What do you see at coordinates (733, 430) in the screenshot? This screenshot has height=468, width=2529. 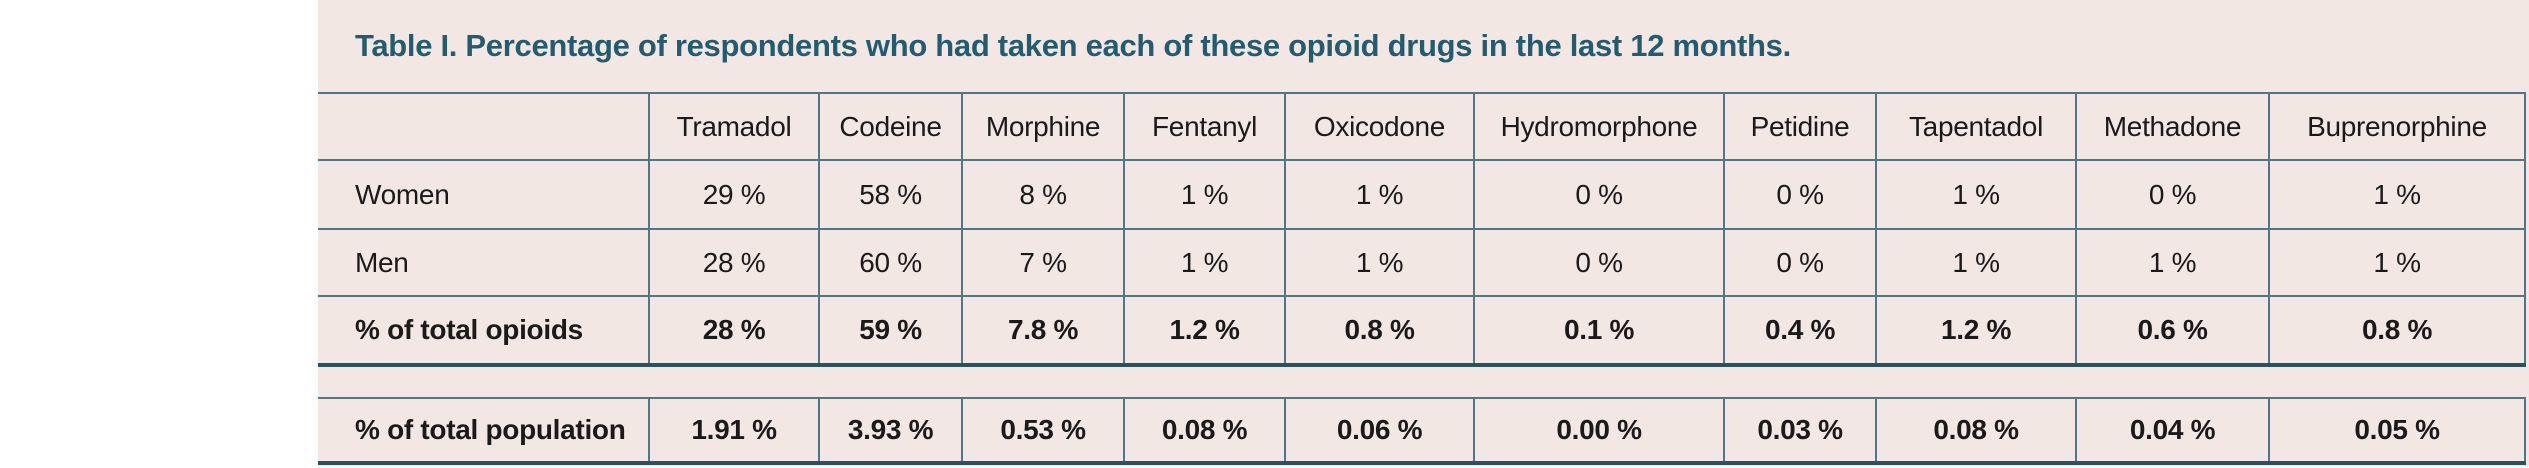 I see `cell-population-tramadol: 1.91 %` at bounding box center [733, 430].